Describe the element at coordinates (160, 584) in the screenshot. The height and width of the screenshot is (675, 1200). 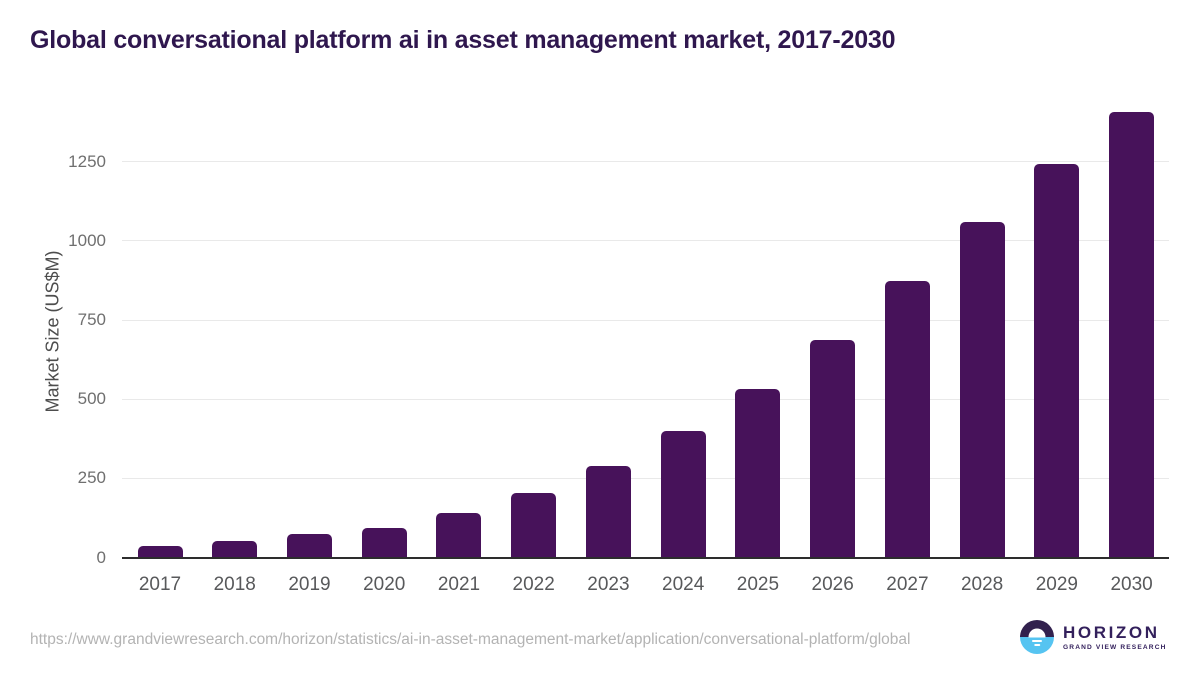
I see `x-axis-tick-label: 2017` at that location.